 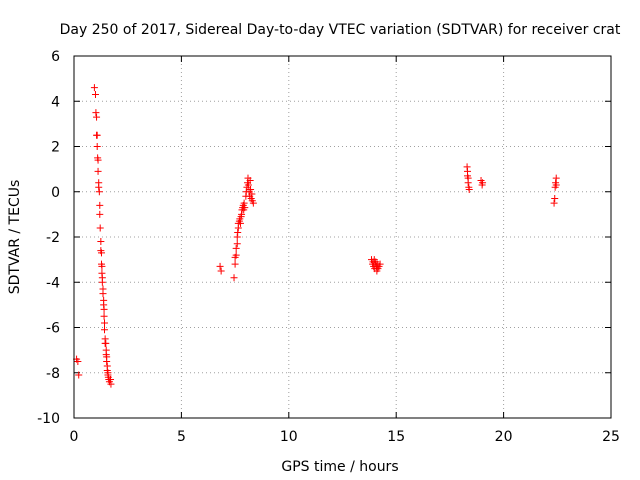 I want to click on y-tick-labels: -10 -8 -6 -4 -2 0 2 4 6, so click(x=48, y=238).